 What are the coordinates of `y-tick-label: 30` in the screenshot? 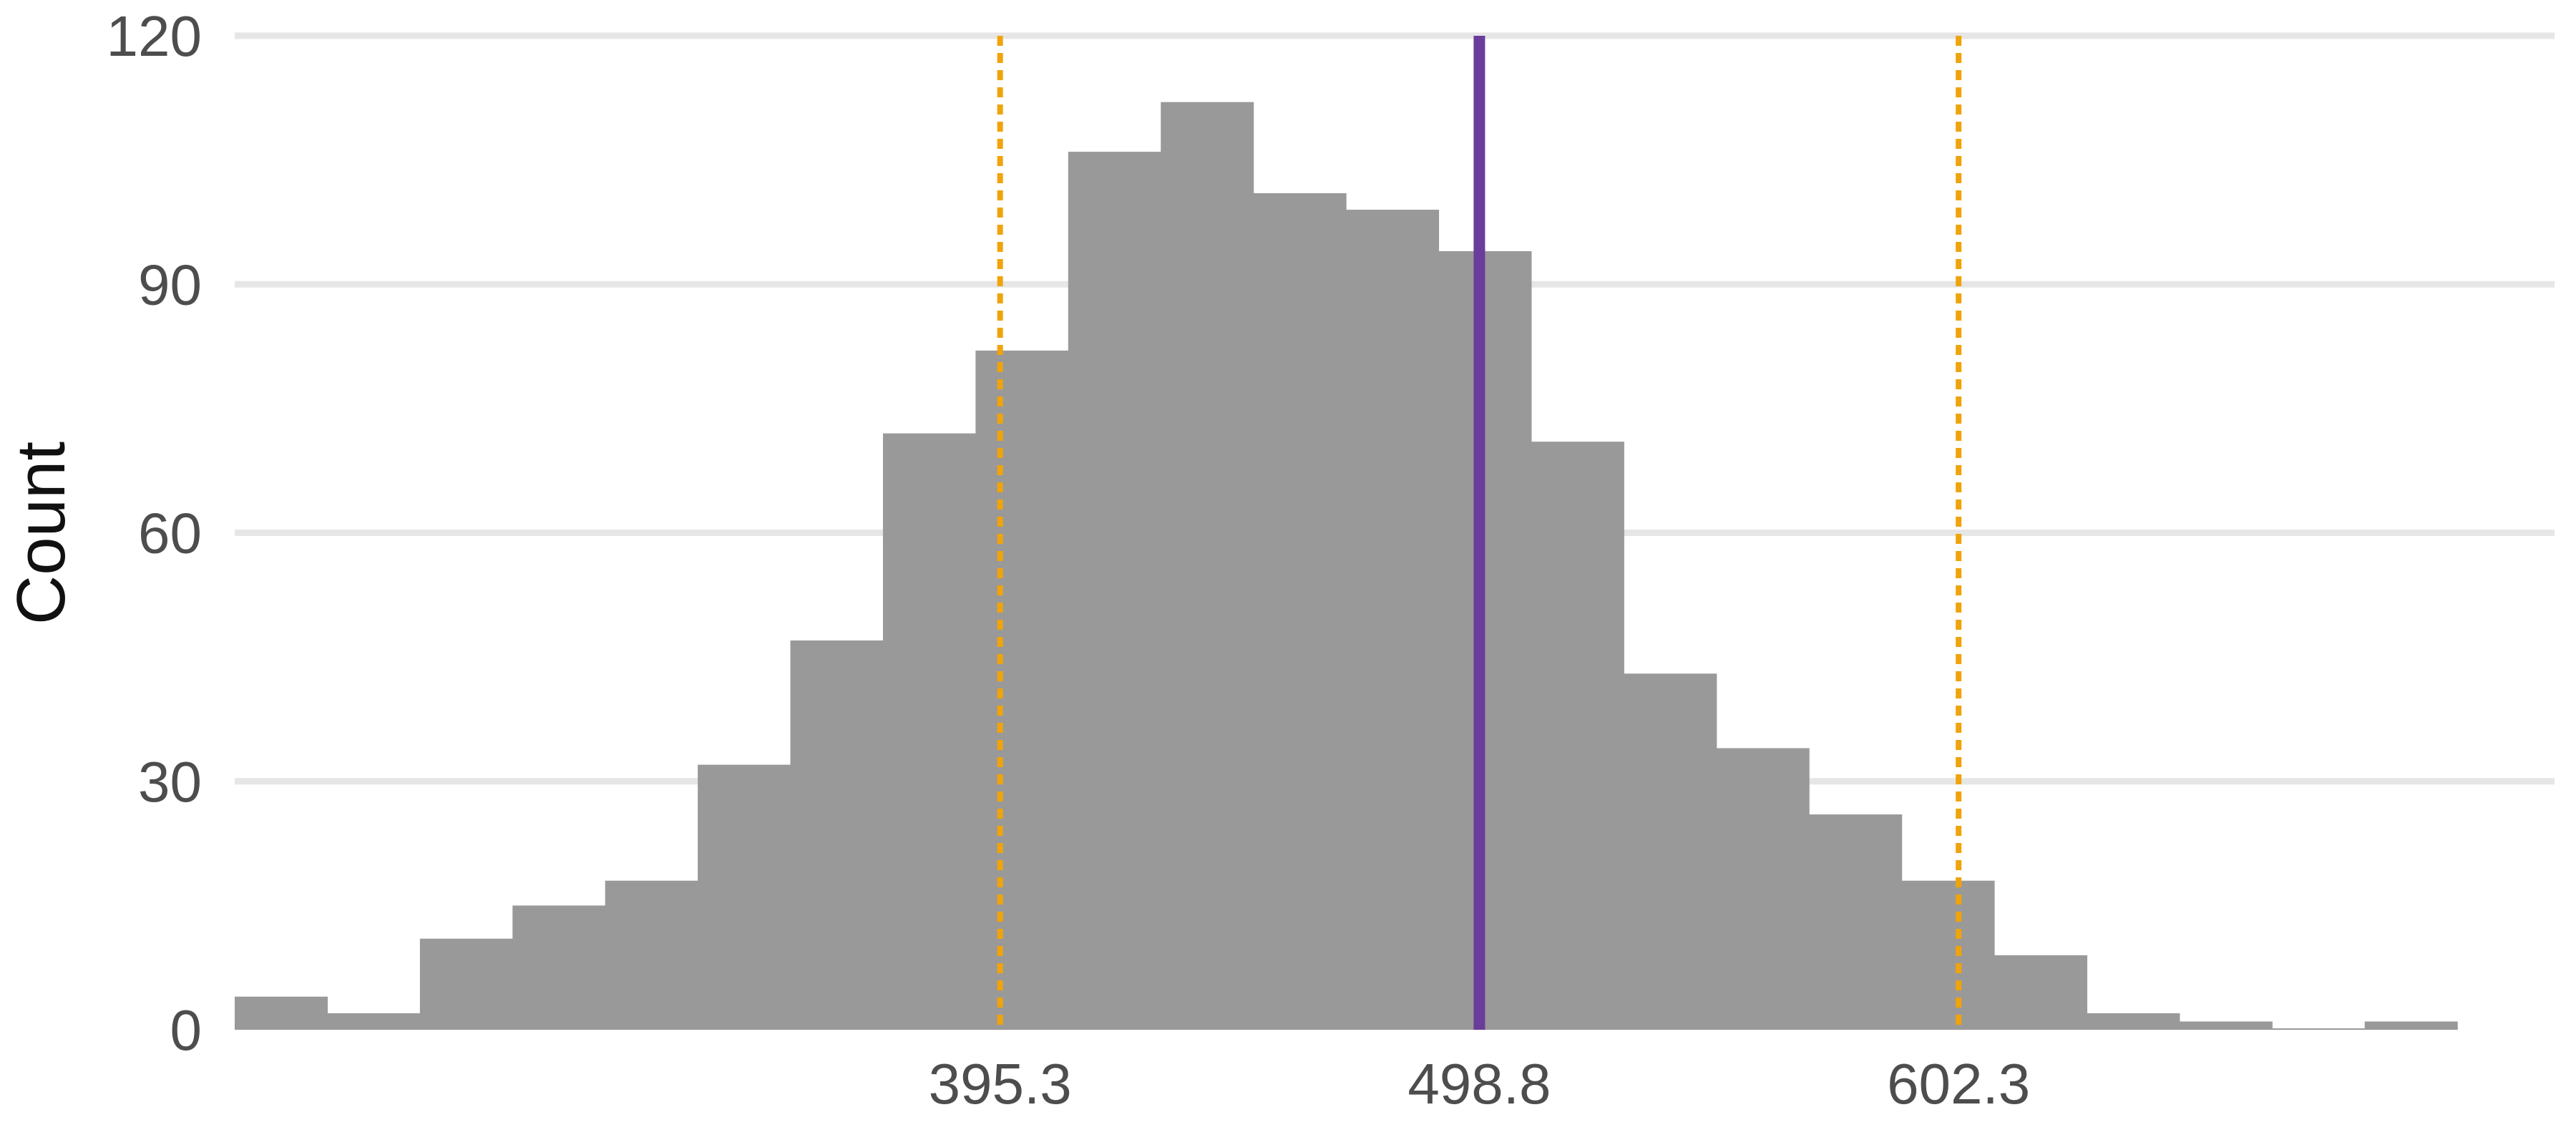 It's located at (170, 782).